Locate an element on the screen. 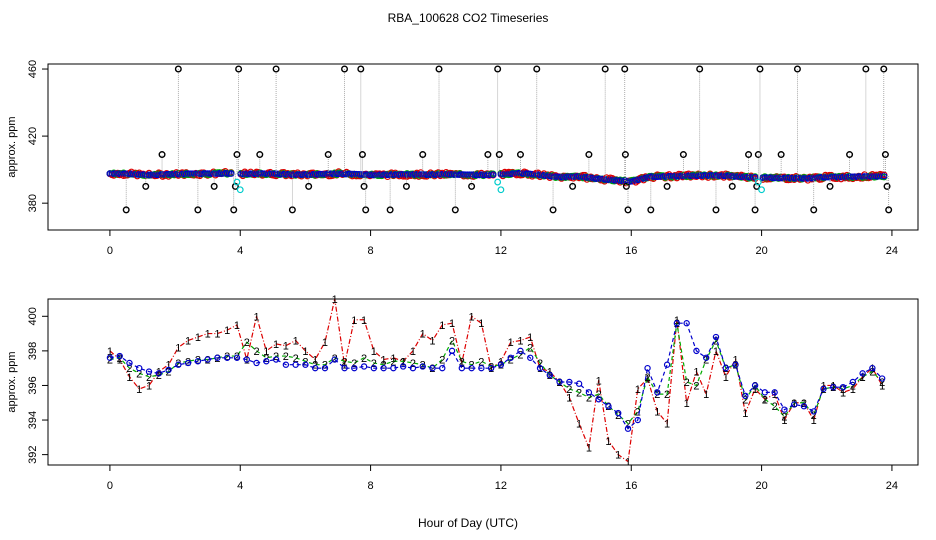 This screenshot has width=936, height=540. y-tick-label: 398 is located at coordinates (33, 351).